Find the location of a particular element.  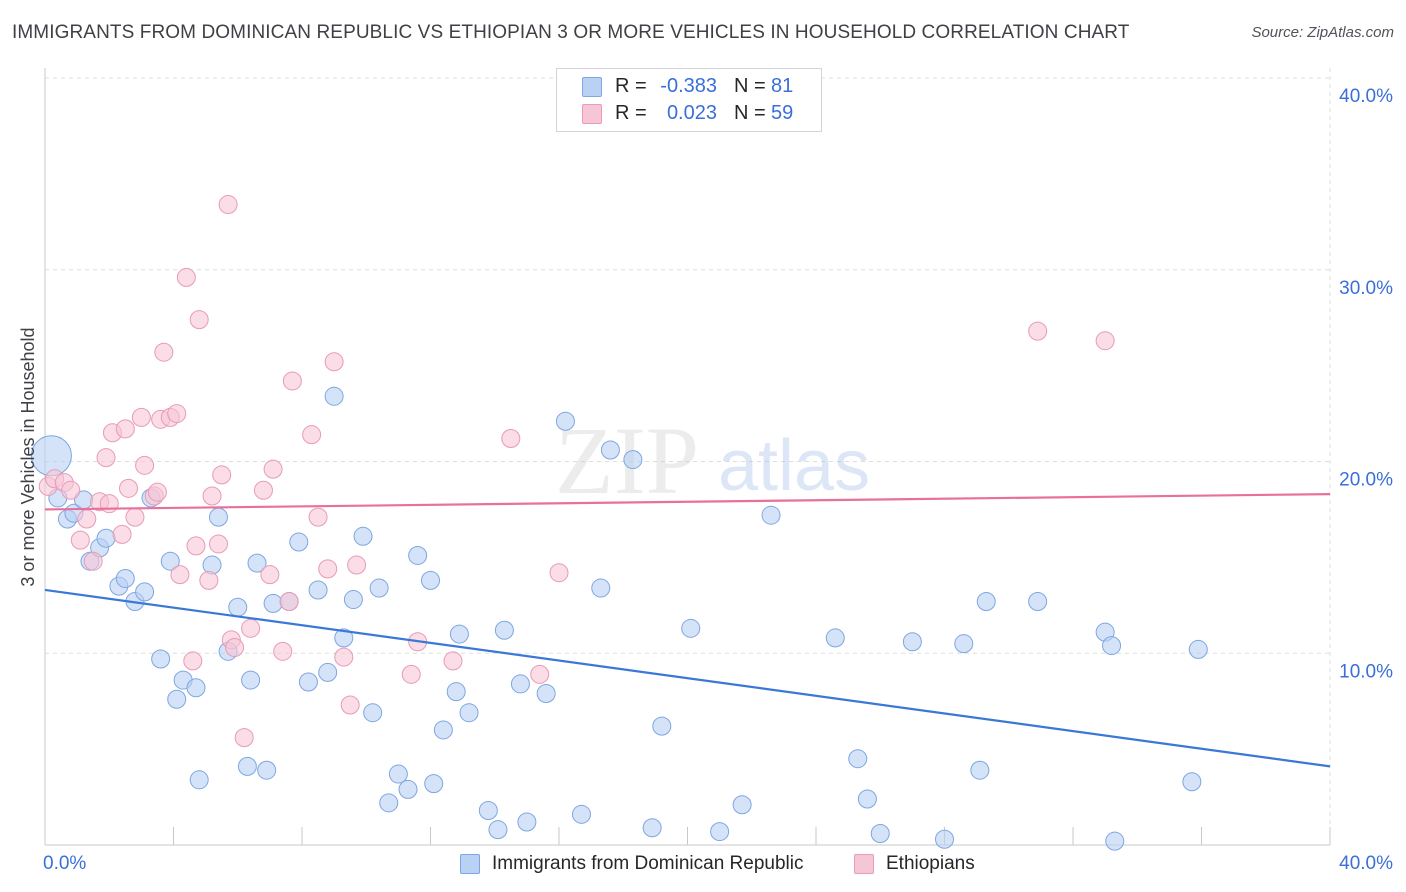

y-tick-label: 40.0% is located at coordinates (1366, 96).